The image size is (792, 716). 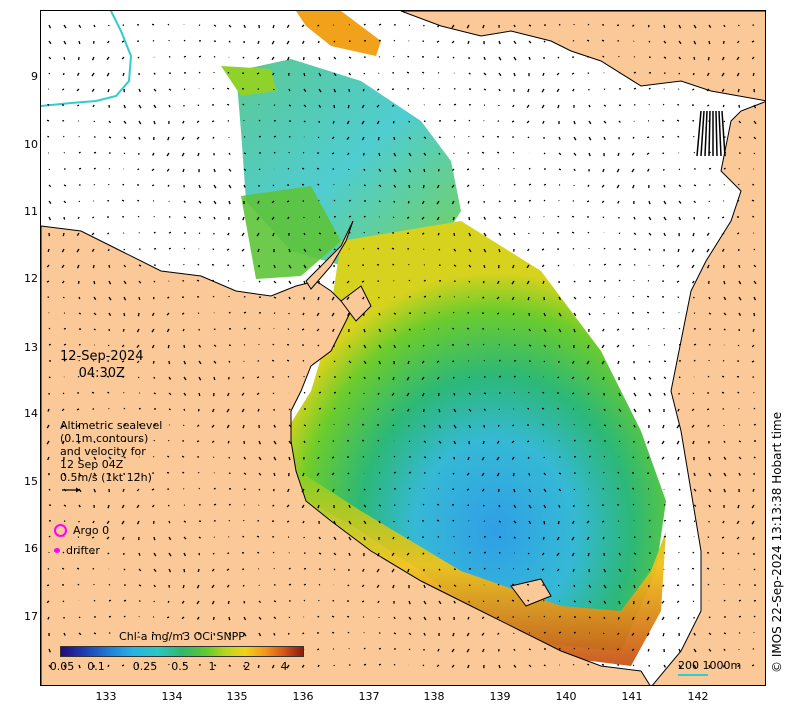 I want to click on date-time-label: 12-Sep-2024 04:30Z, so click(x=102, y=365).